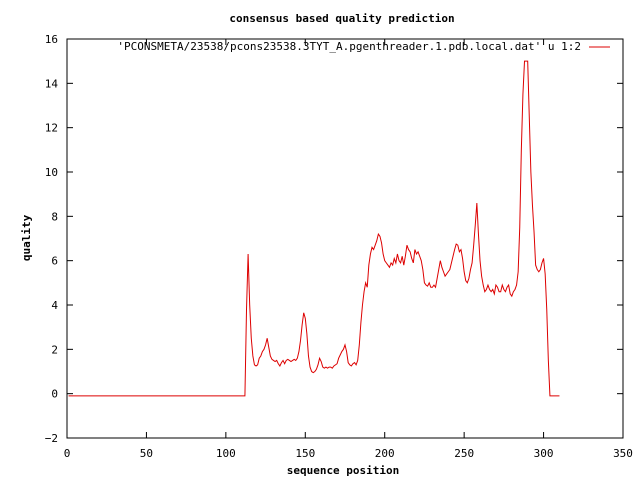 This screenshot has width=640, height=480. What do you see at coordinates (67, 453) in the screenshot?
I see `x-tick-label: 0` at bounding box center [67, 453].